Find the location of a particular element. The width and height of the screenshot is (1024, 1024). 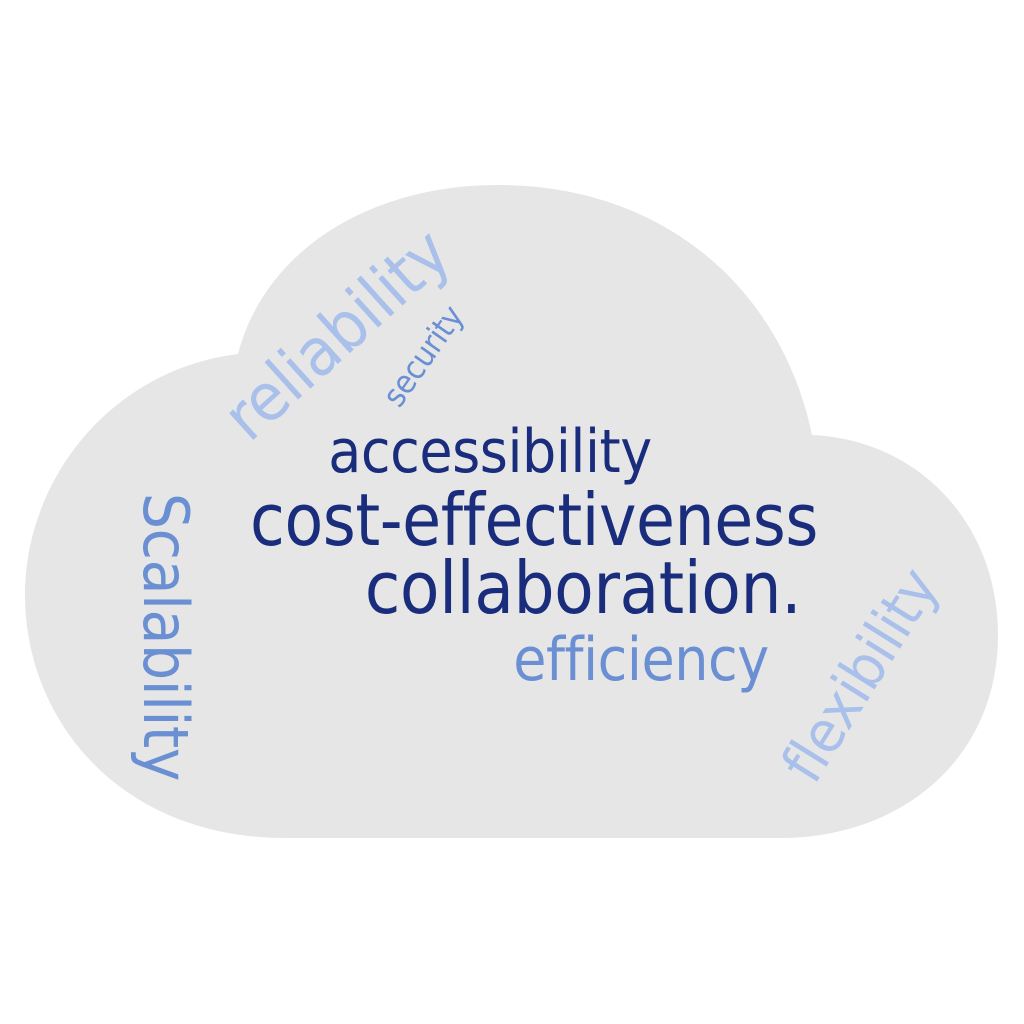

word-cost-effectiveness: cost-effectiveness is located at coordinates (534, 520).